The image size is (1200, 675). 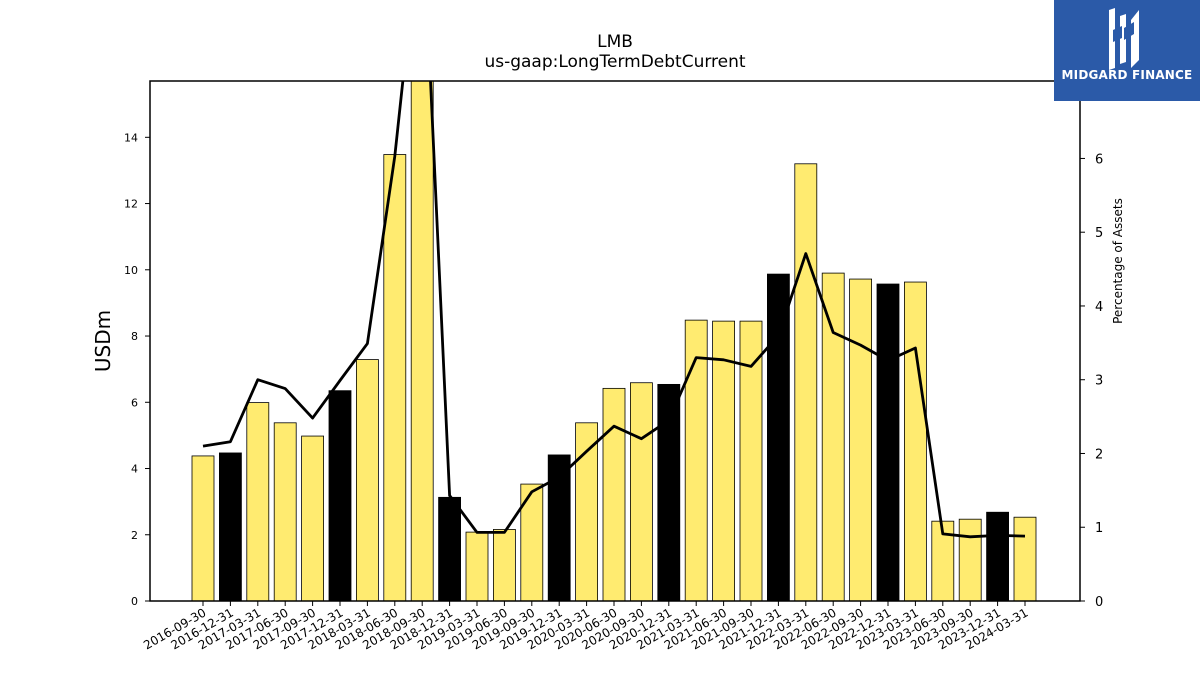 I want to click on y-tick-label: 6, so click(x=134, y=402).